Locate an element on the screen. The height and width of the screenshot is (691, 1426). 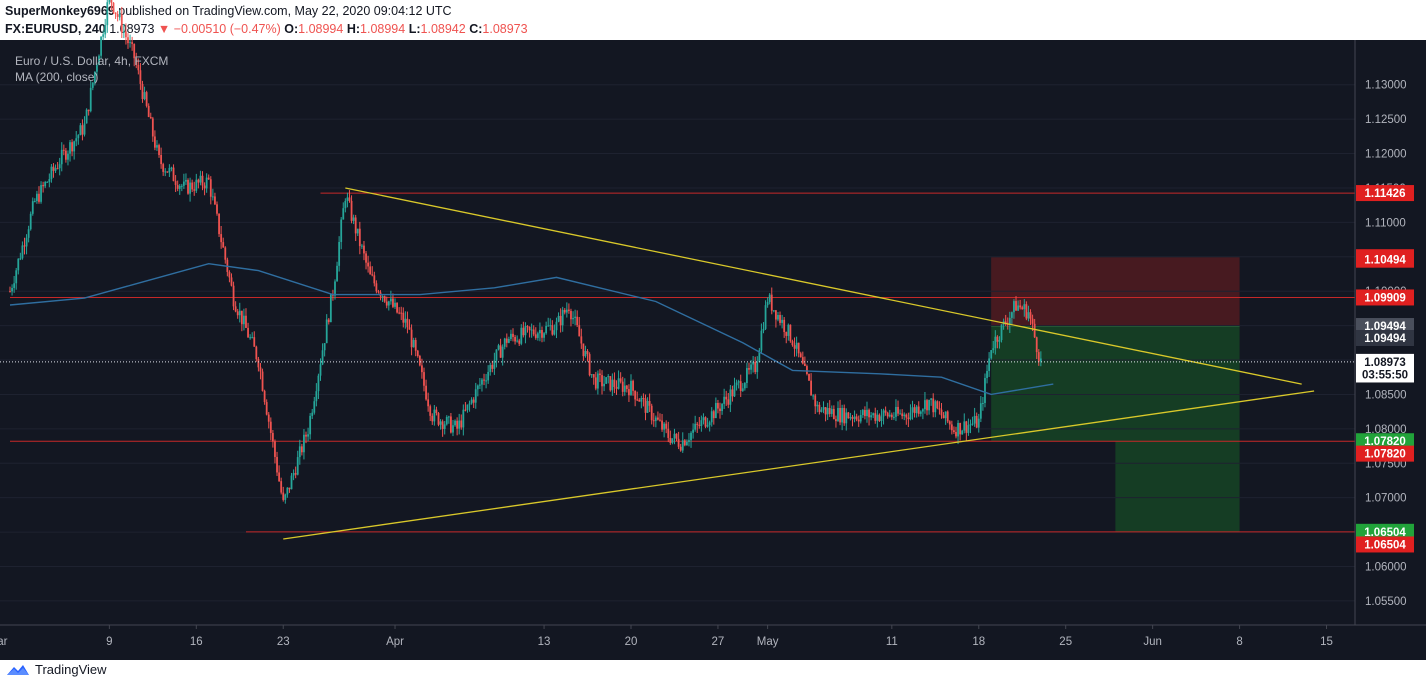
price-label-box is located at coordinates (1385, 297).